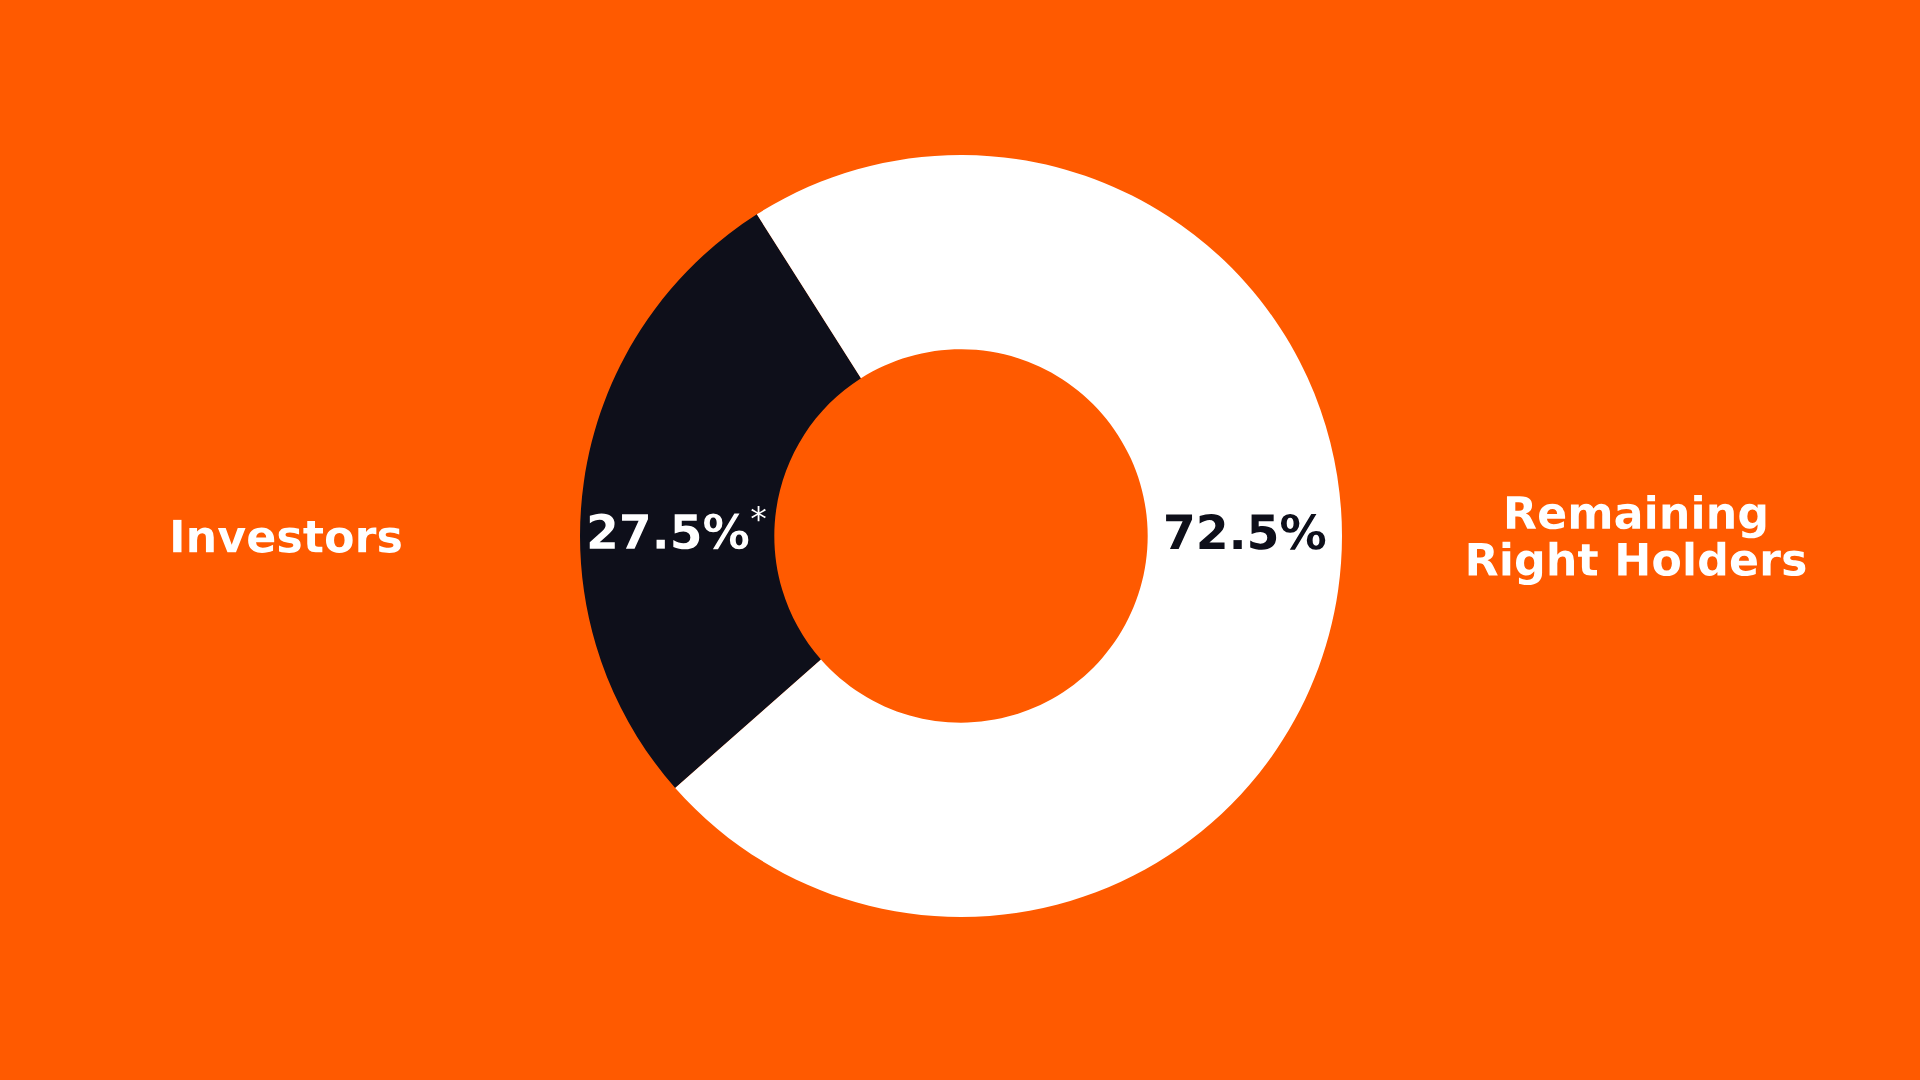  What do you see at coordinates (1246, 531) in the screenshot?
I see `data-label: 72.5%` at bounding box center [1246, 531].